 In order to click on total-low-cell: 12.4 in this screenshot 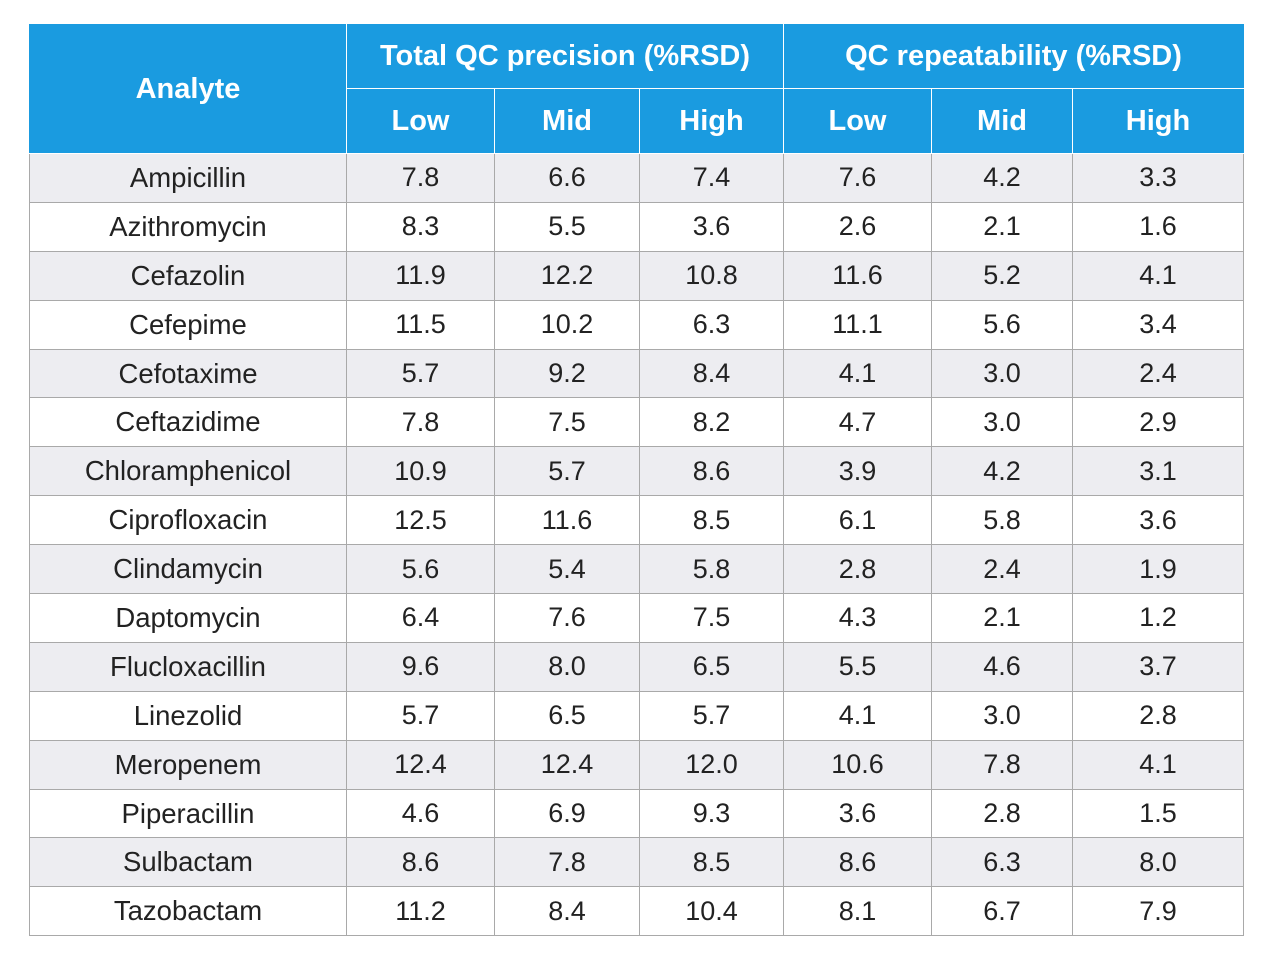, I will do `click(420, 764)`.